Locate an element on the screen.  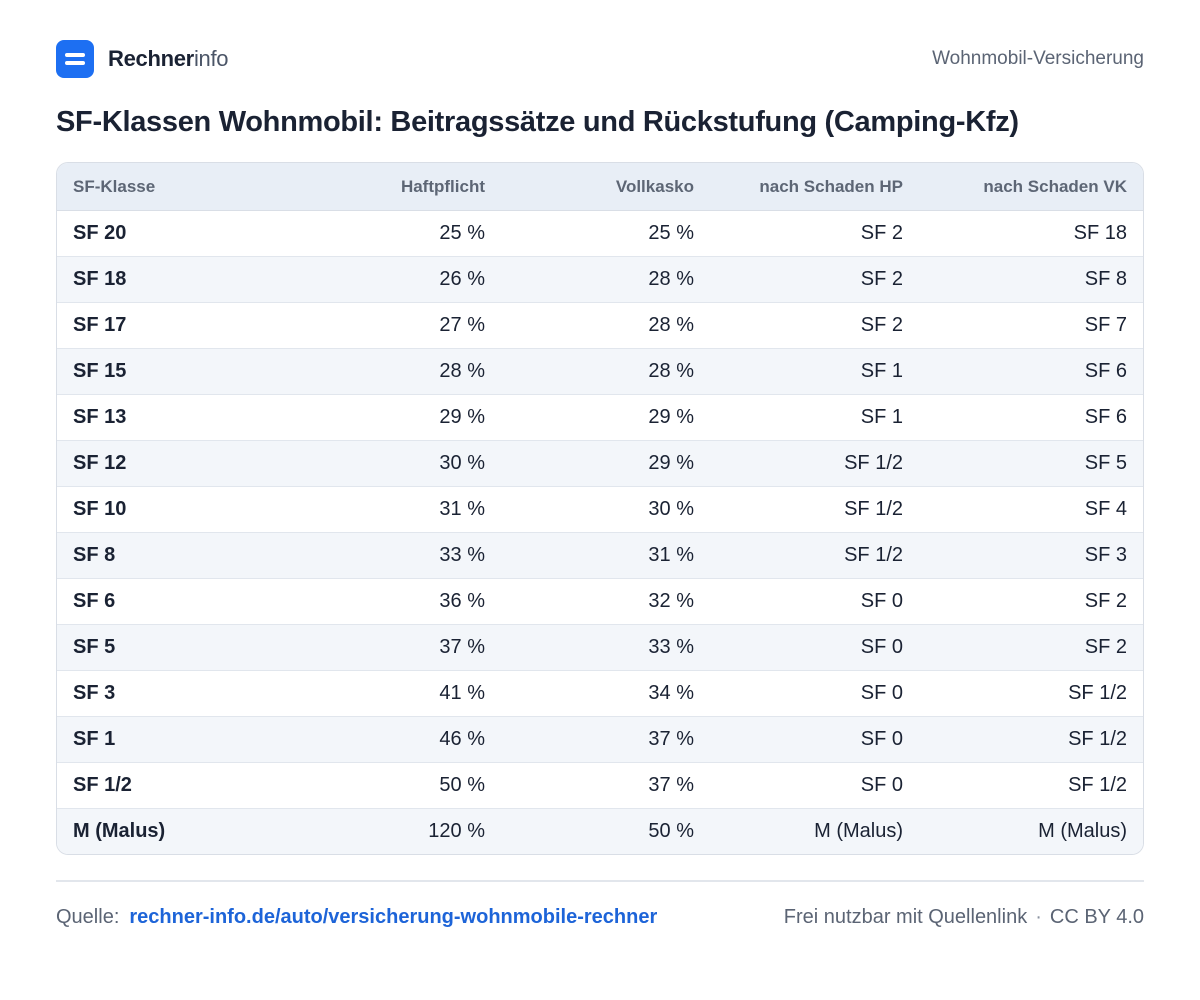
sf-class-cell: SF 10 is located at coordinates (174, 509).